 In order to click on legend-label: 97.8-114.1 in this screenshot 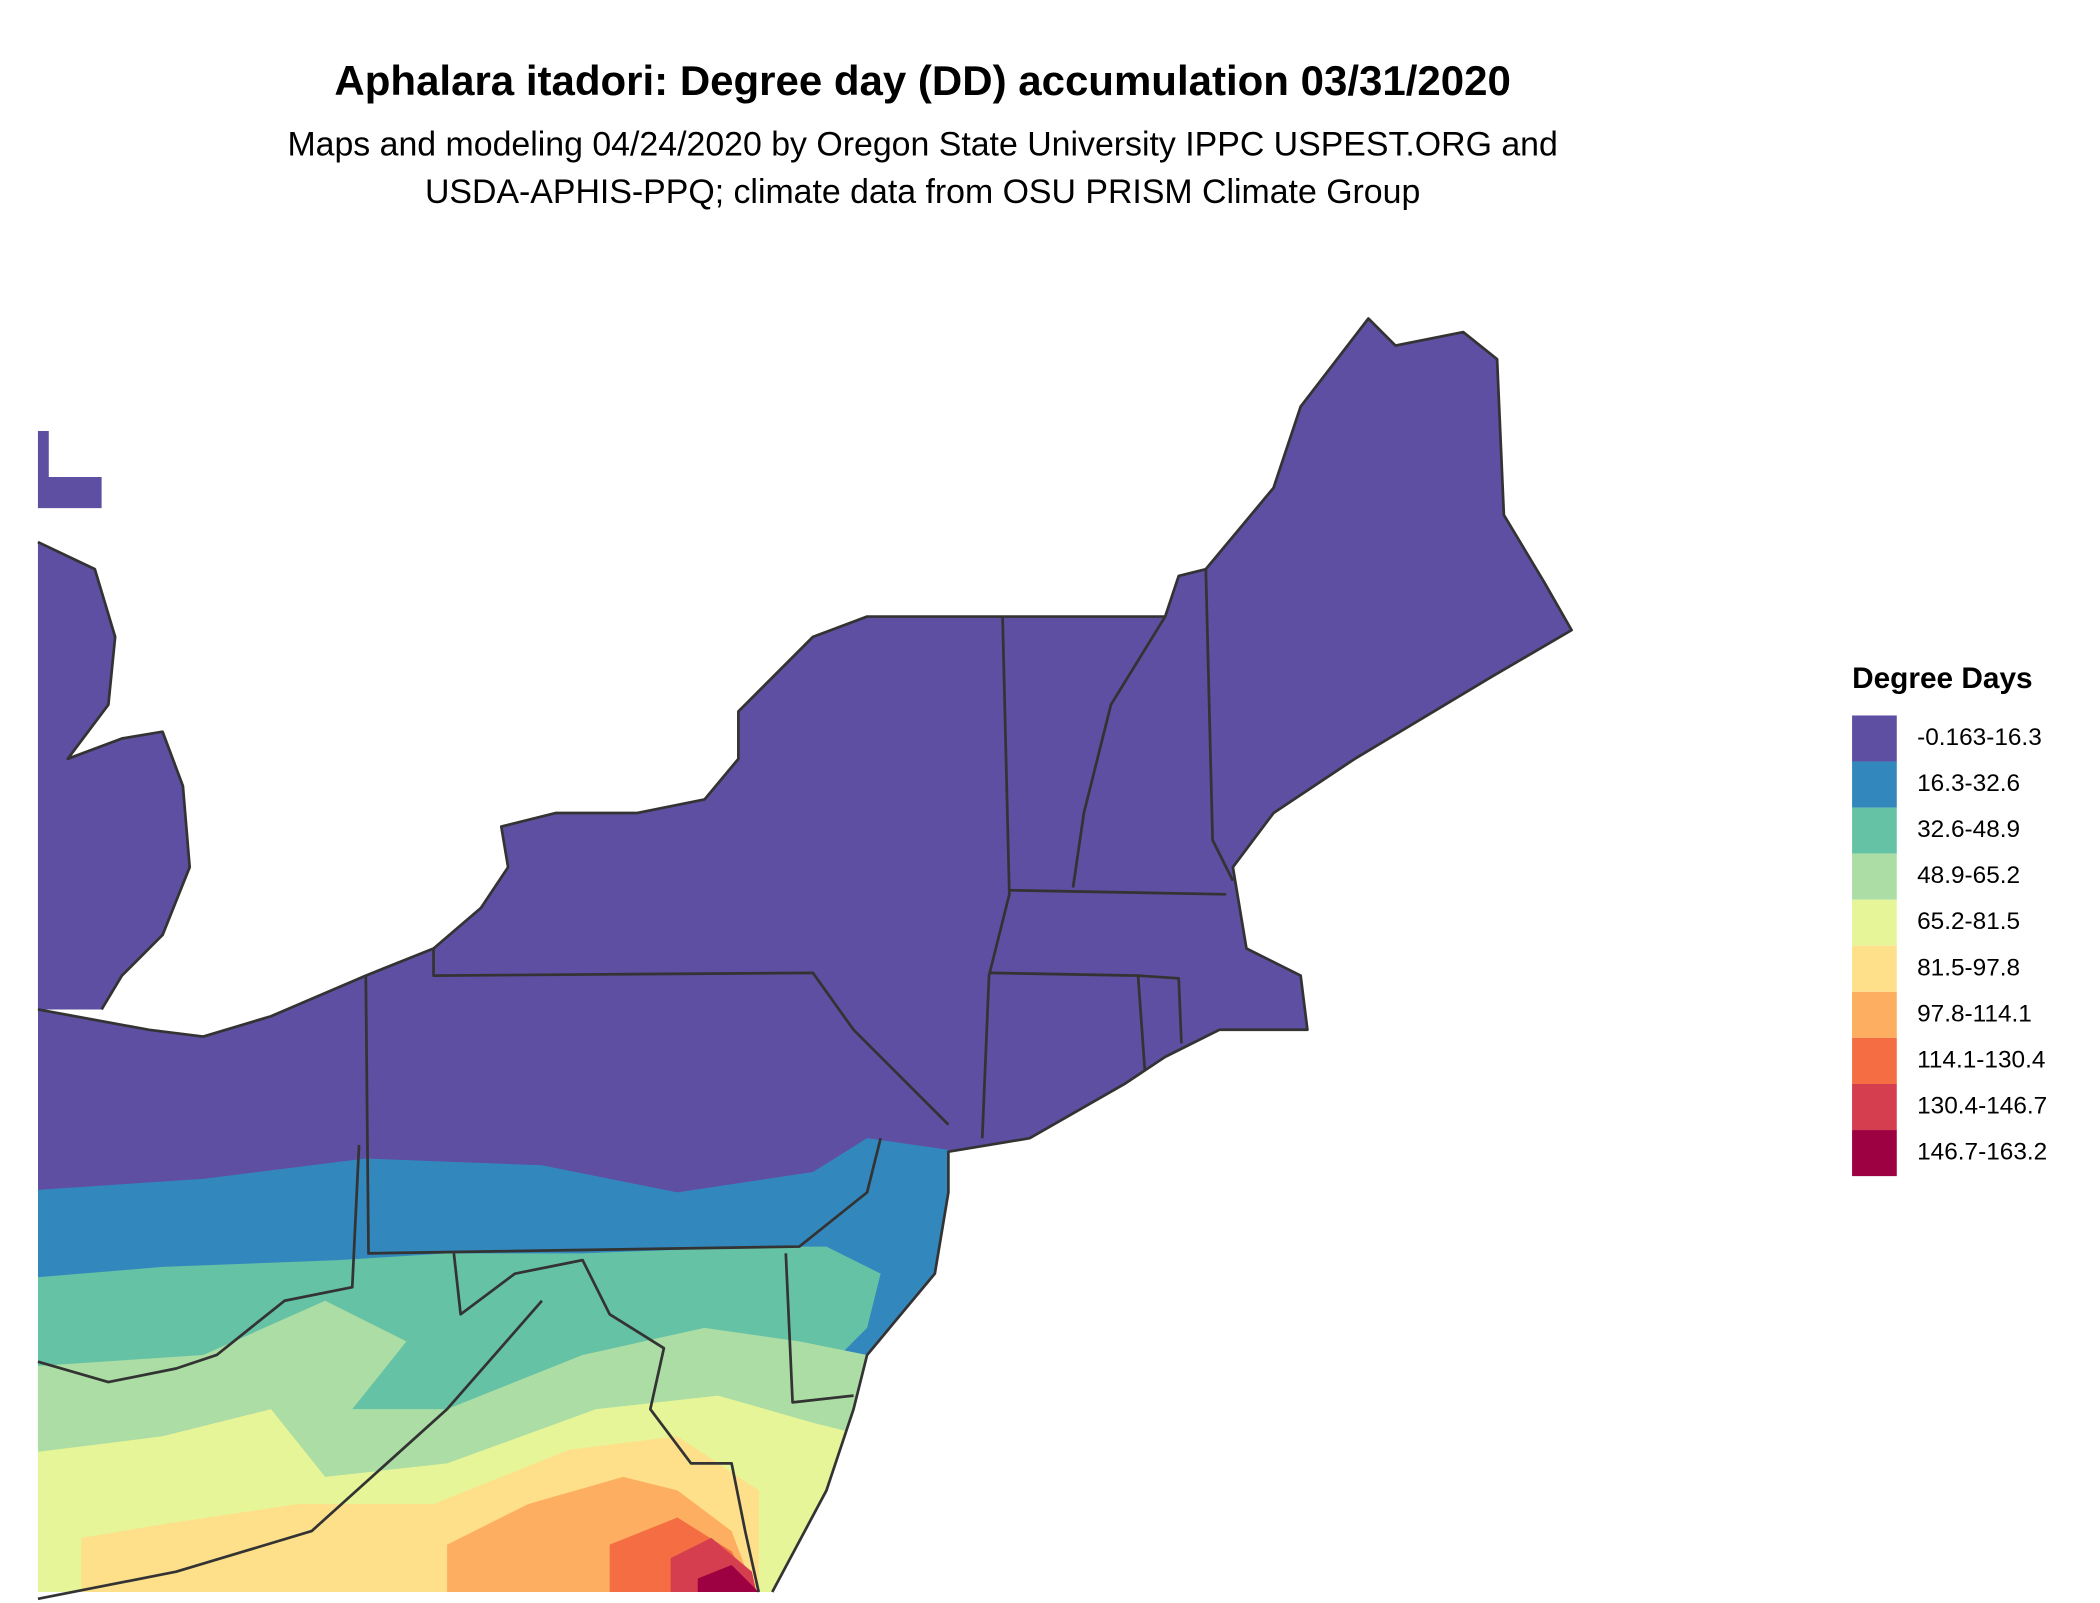, I will do `click(1974, 1013)`.